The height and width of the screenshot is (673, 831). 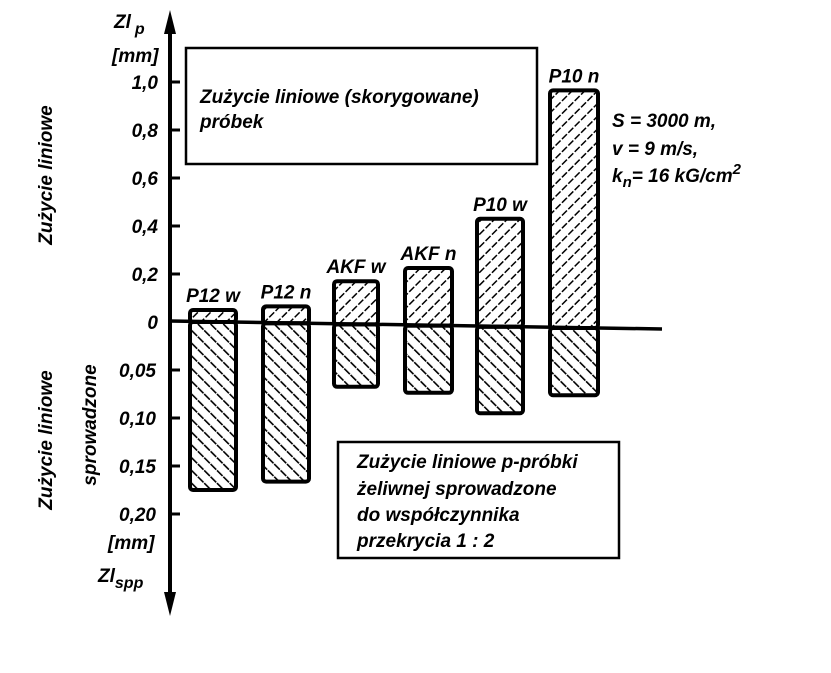 I want to click on bar-label: P10 n, so click(x=574, y=76).